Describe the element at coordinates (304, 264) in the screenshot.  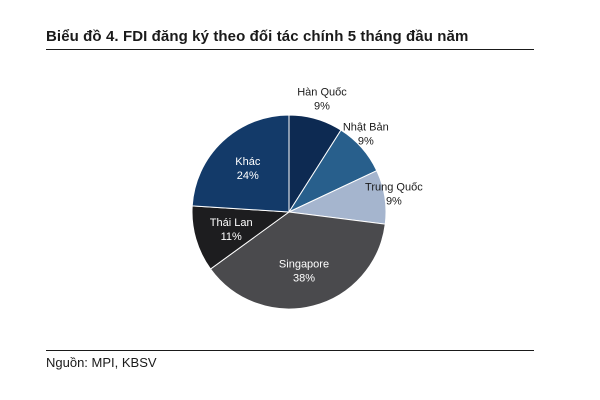
I see `slice-label-singapore: Singapore` at that location.